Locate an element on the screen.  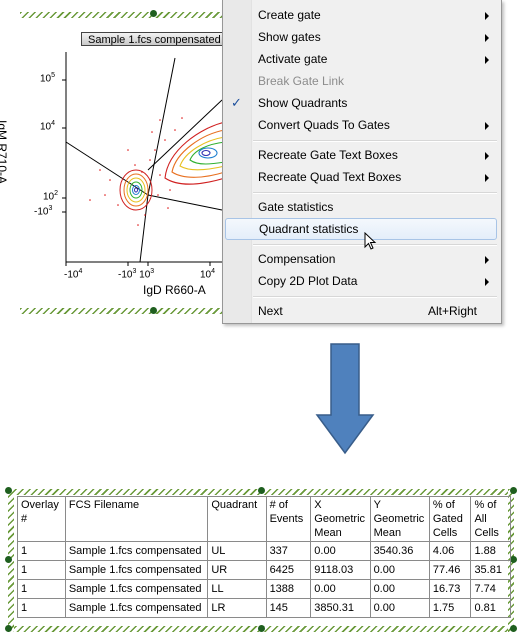
menu-item-create-gate: Create gate is located at coordinates (361, 15).